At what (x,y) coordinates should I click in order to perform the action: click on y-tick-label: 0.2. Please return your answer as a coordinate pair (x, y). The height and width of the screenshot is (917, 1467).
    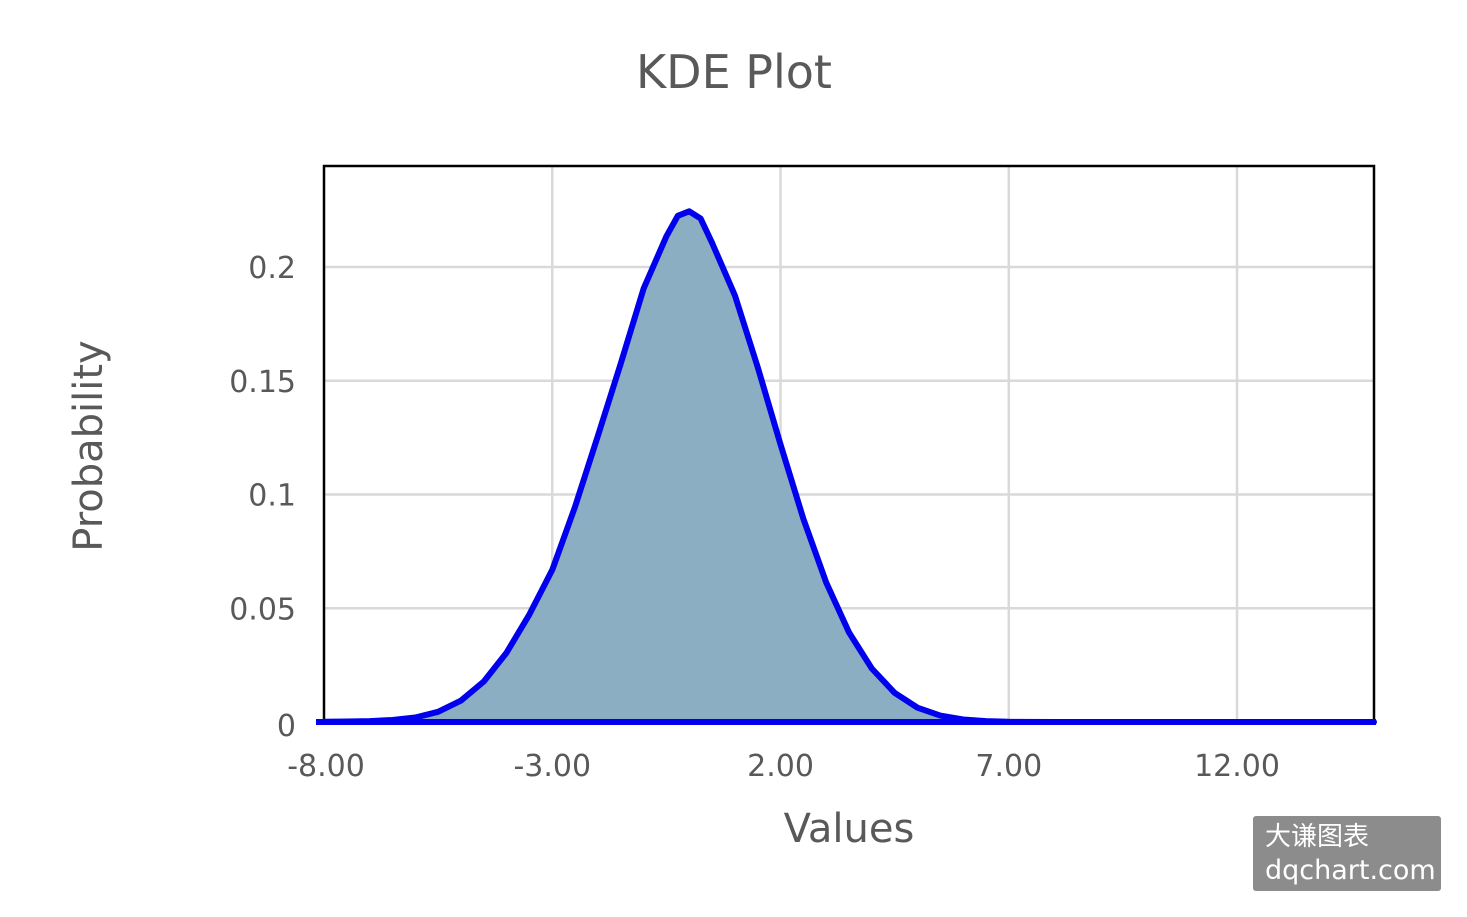
    Looking at the image, I should click on (272, 268).